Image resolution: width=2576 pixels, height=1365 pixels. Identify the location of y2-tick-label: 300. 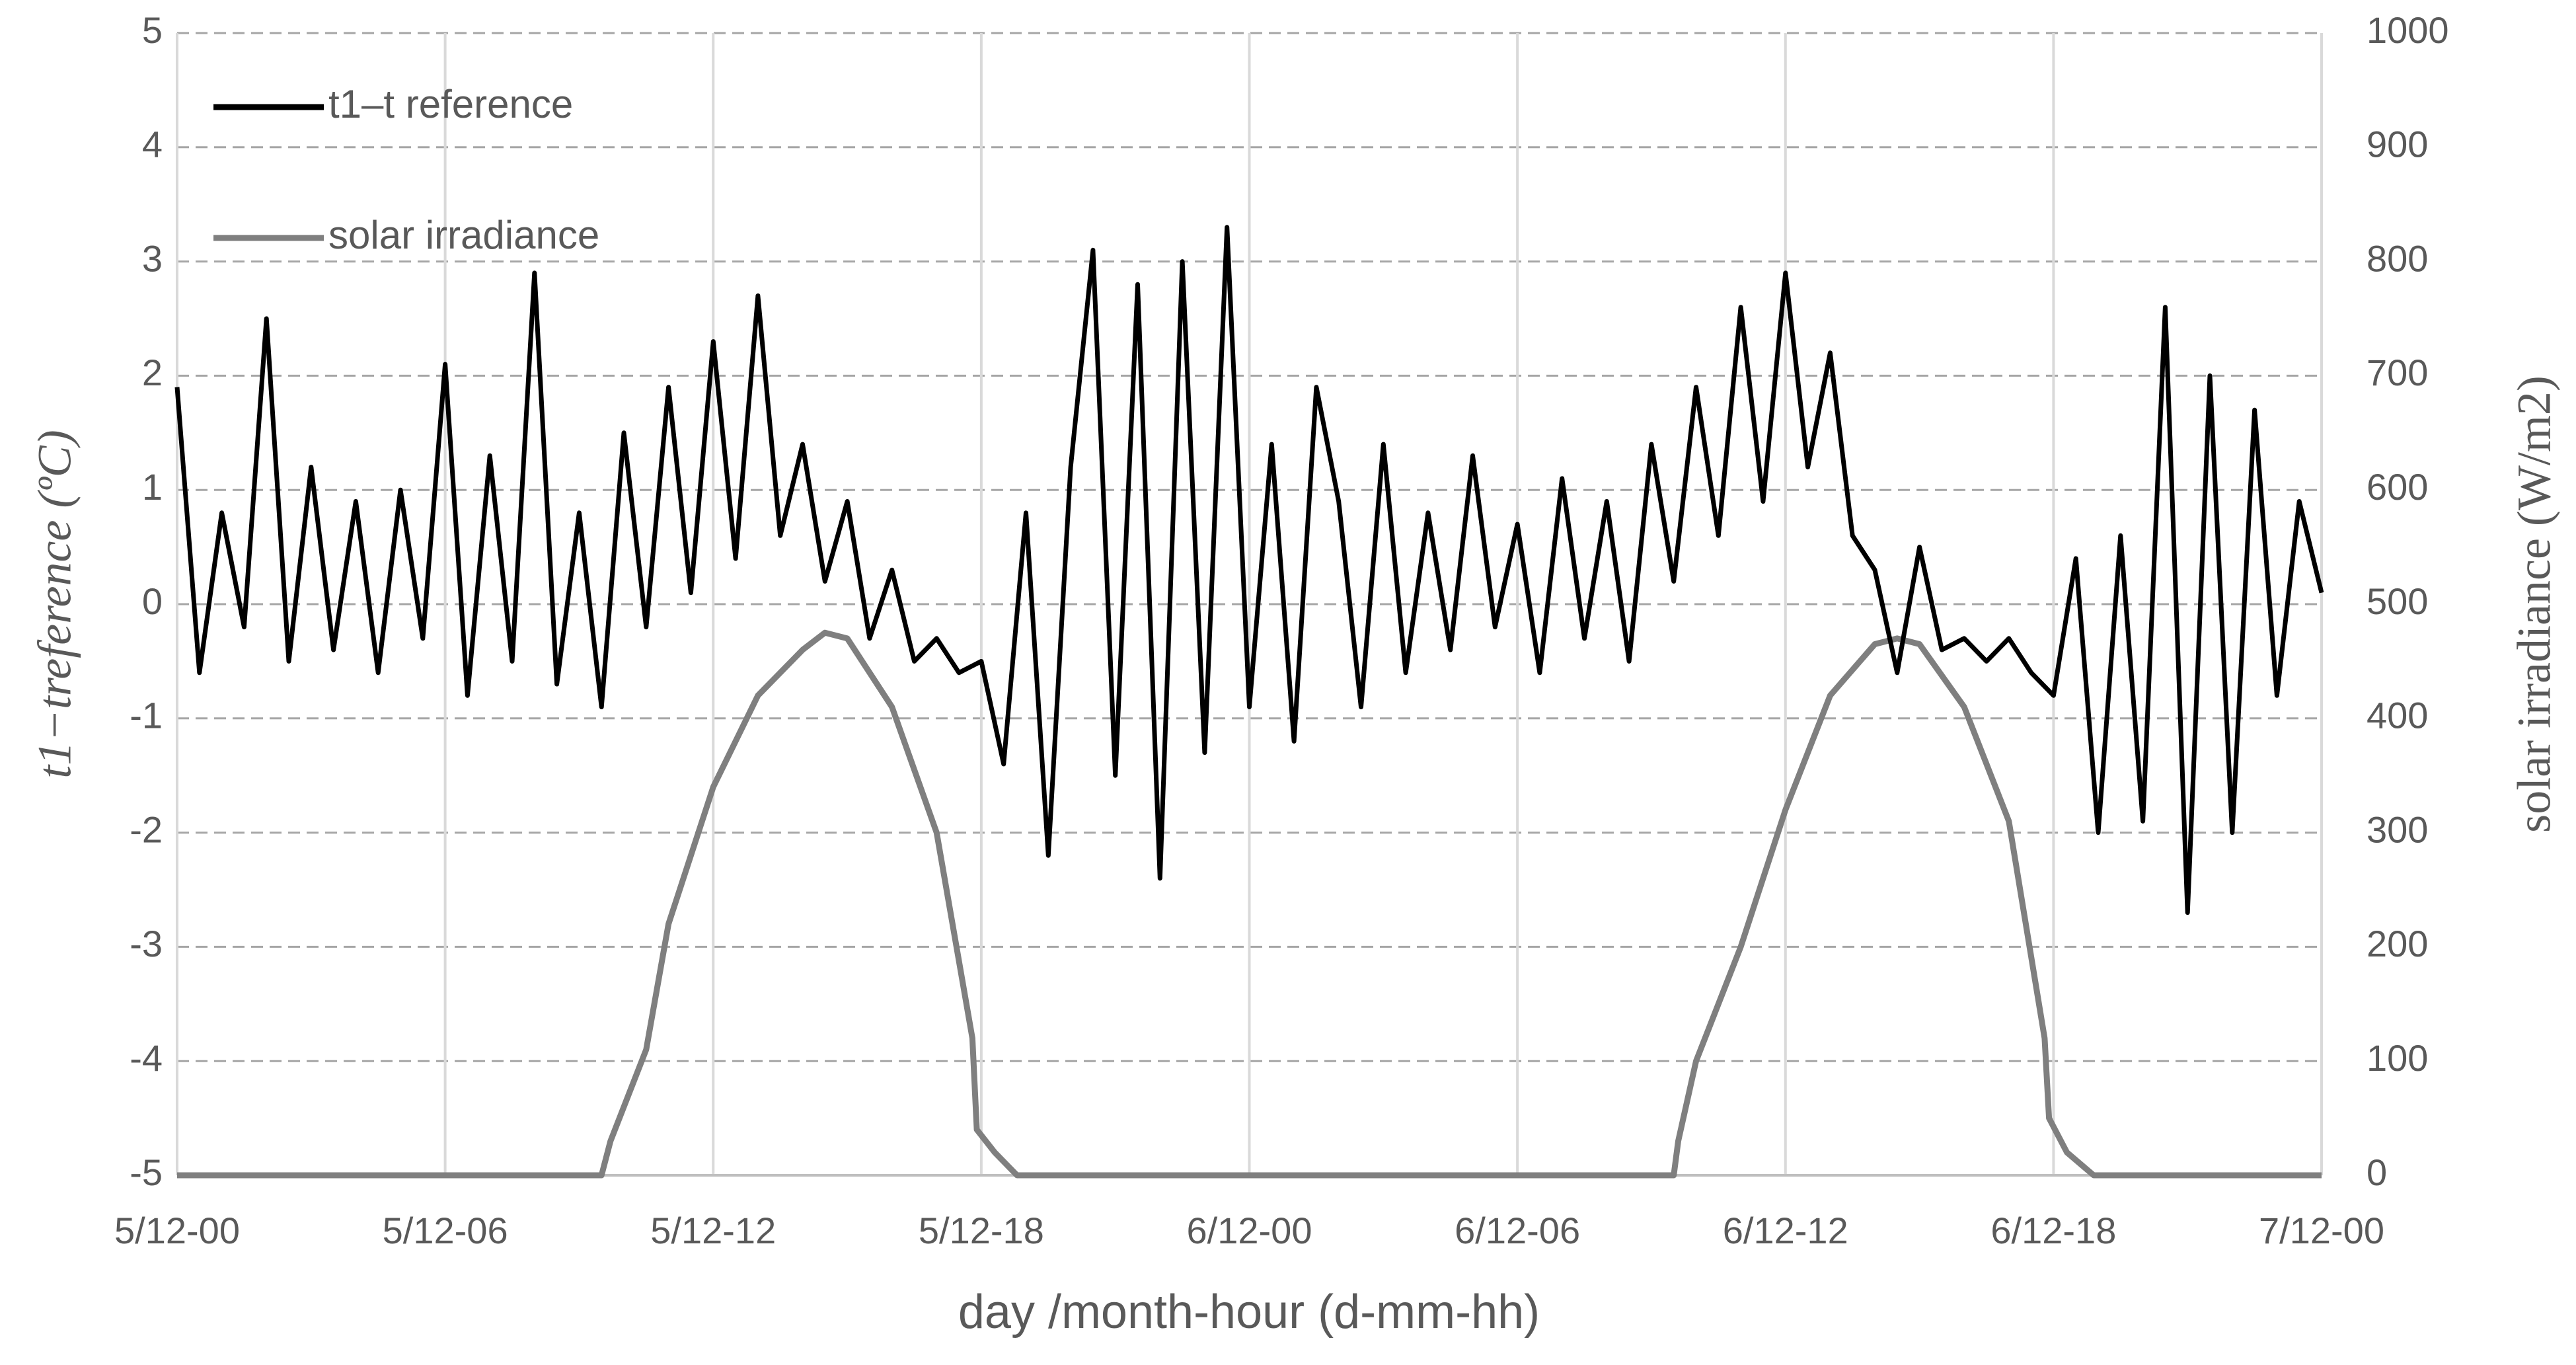
(2397, 829).